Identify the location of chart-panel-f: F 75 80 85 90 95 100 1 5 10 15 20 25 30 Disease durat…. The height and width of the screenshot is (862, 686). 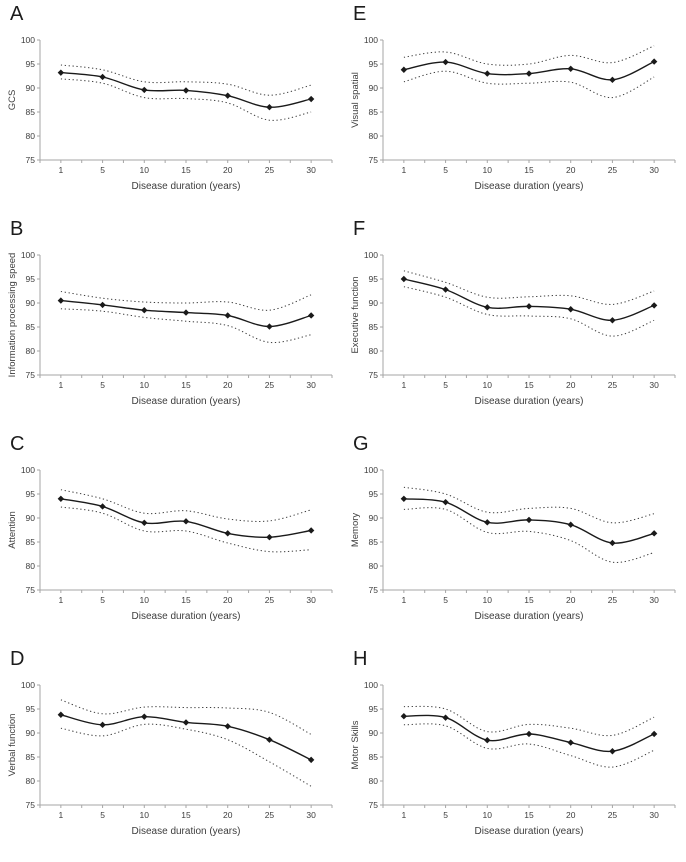
(514, 322).